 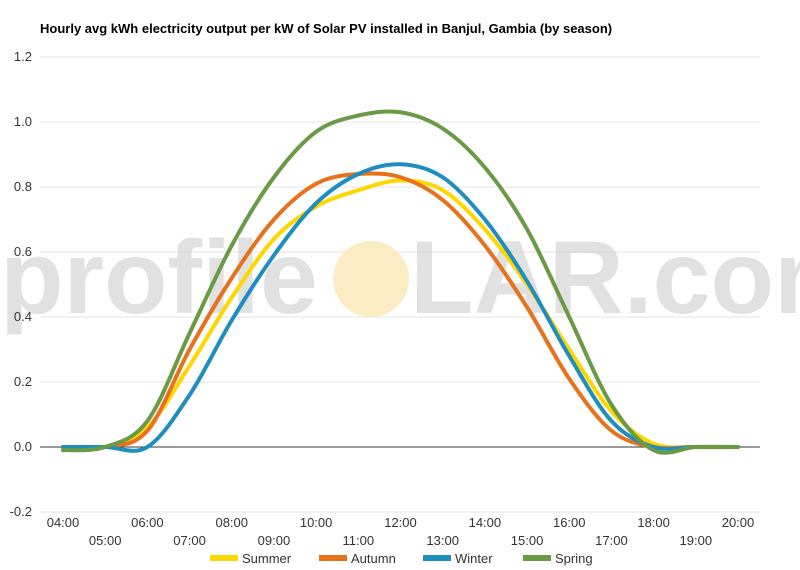 What do you see at coordinates (373, 558) in the screenshot?
I see `legend-label: Autumn` at bounding box center [373, 558].